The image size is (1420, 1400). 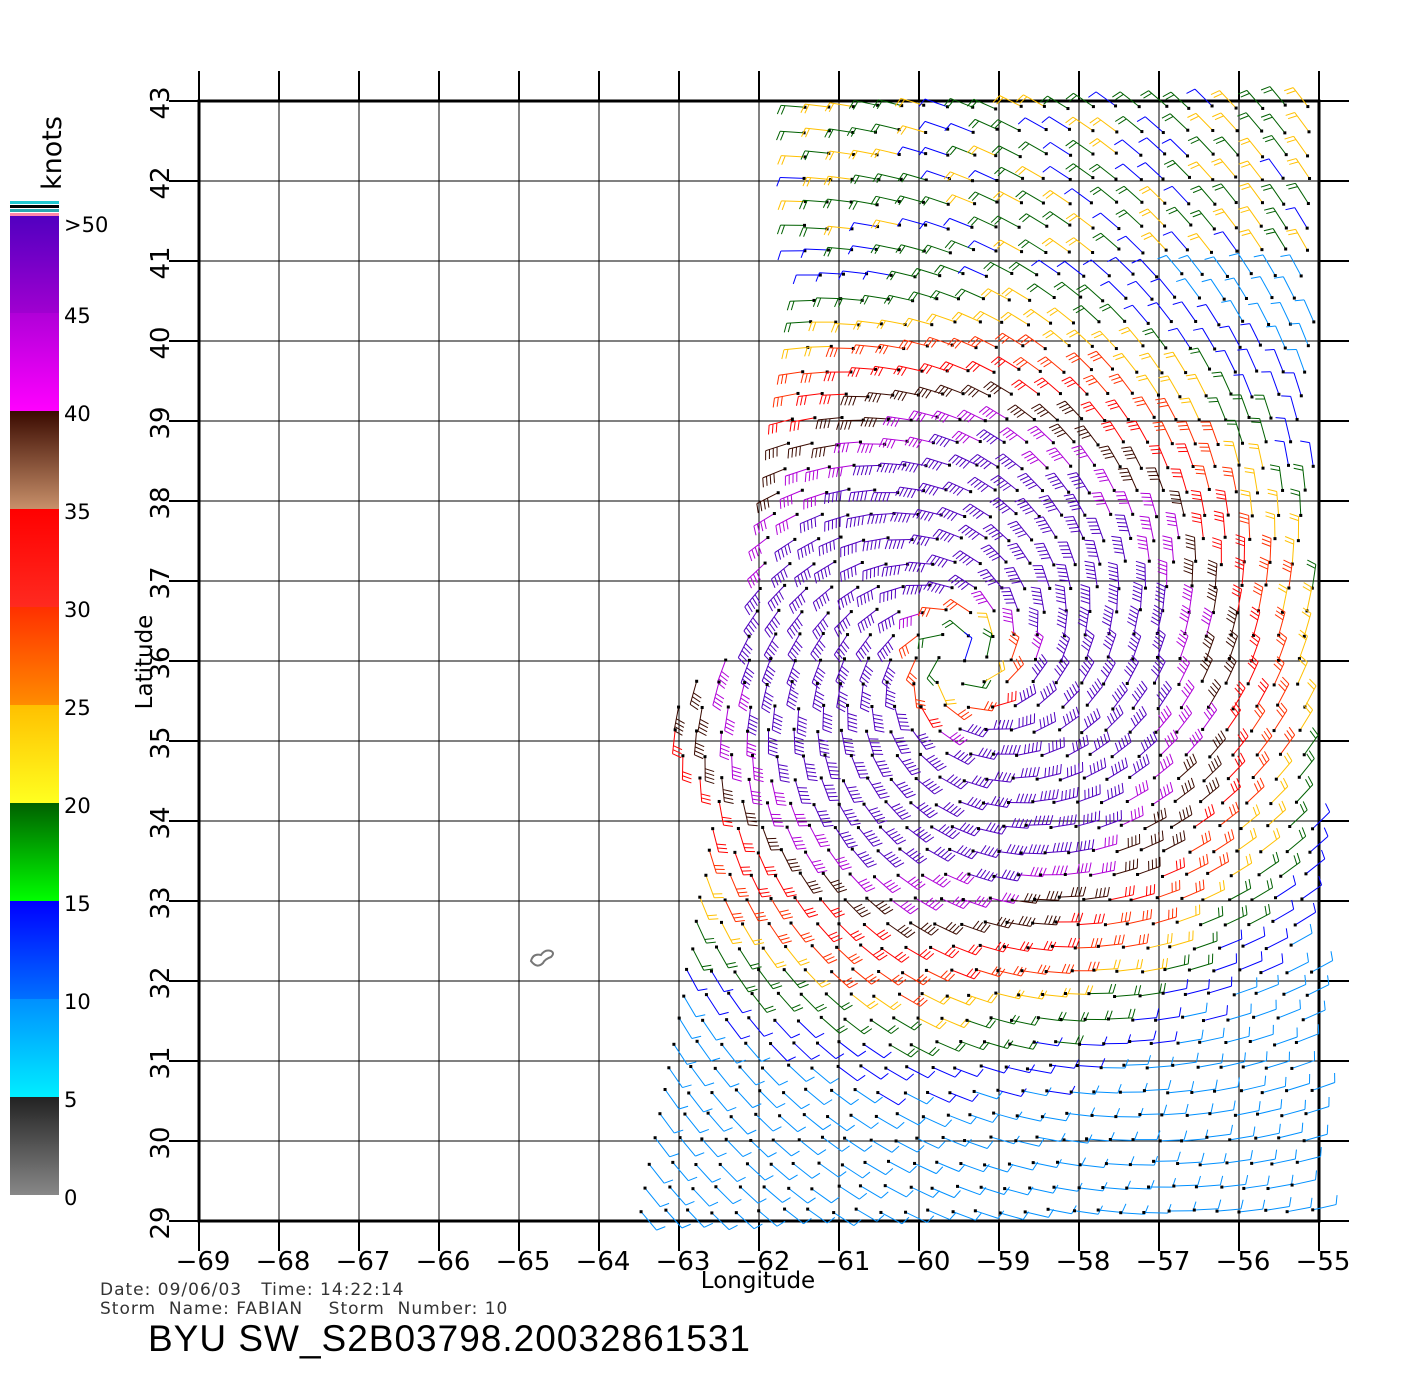 What do you see at coordinates (523, 1262) in the screenshot?
I see `x-tick-label: −65` at bounding box center [523, 1262].